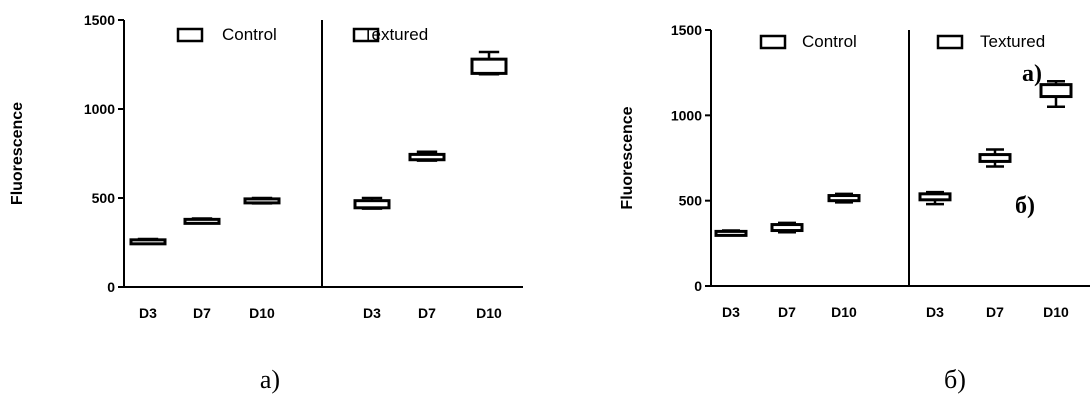 The image size is (1090, 411). What do you see at coordinates (1032, 74) in the screenshot?
I see `annotation-label: а)` at bounding box center [1032, 74].